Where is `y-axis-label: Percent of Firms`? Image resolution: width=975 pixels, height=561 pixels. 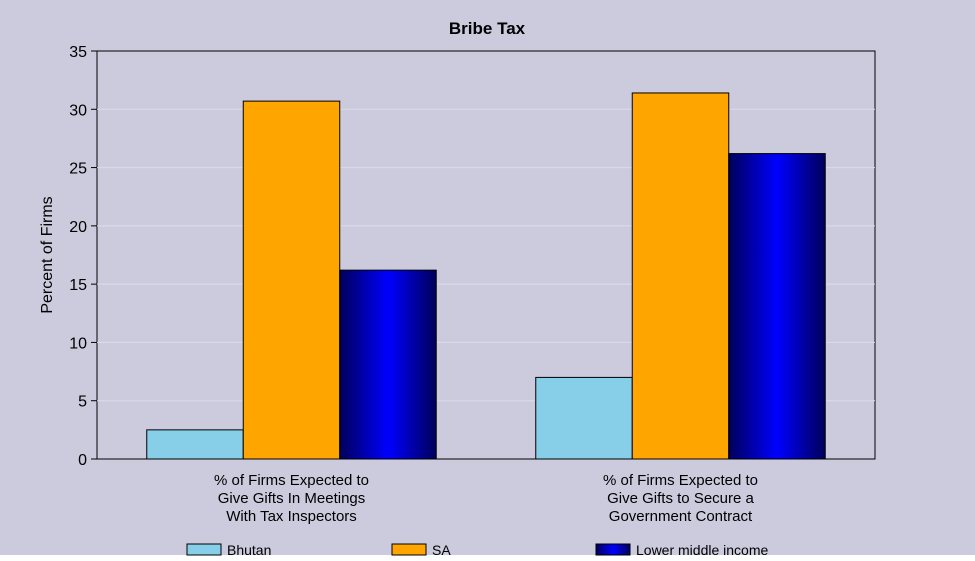
y-axis-label: Percent of Firms is located at coordinates (47, 254).